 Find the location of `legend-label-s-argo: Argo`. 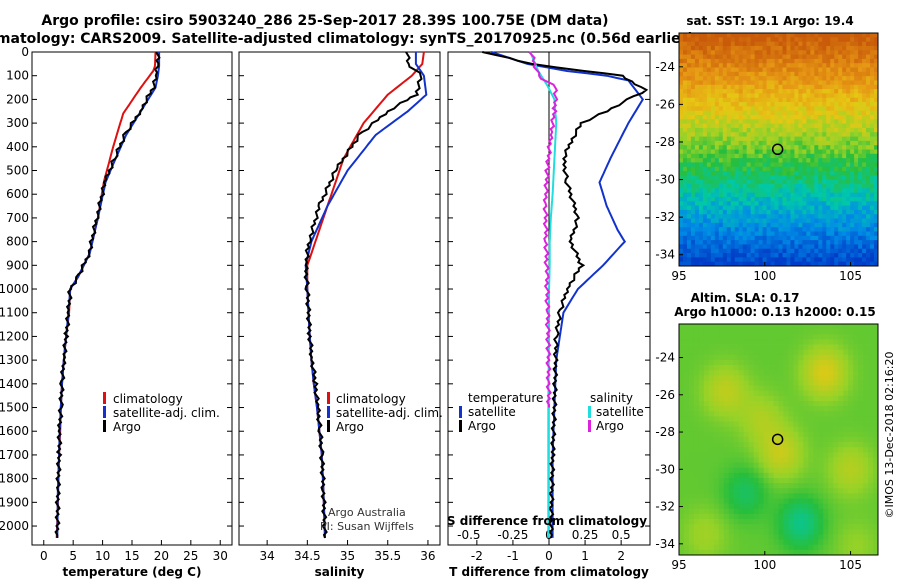

legend-label-s-argo: Argo is located at coordinates (610, 426).